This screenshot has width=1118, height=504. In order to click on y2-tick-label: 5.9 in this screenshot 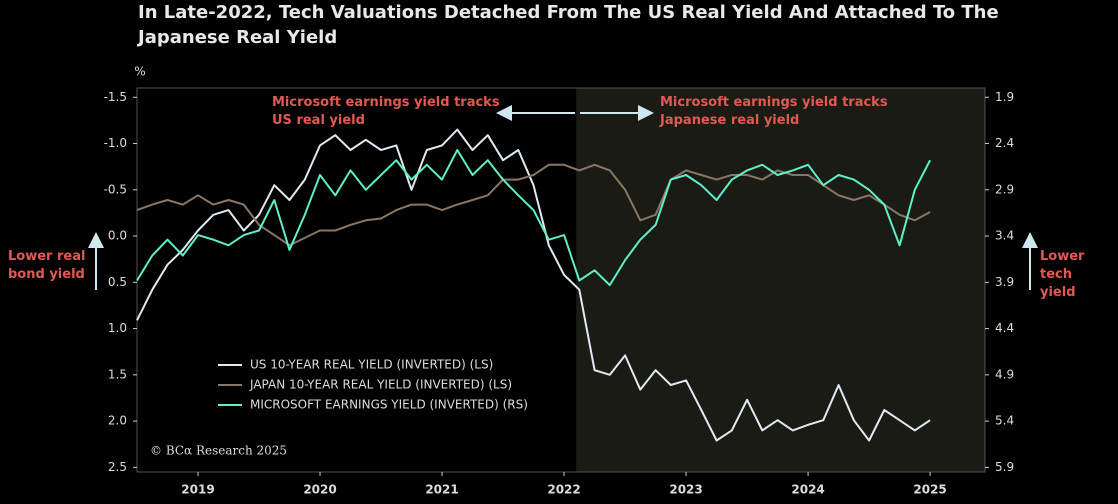, I will do `click(1004, 467)`.